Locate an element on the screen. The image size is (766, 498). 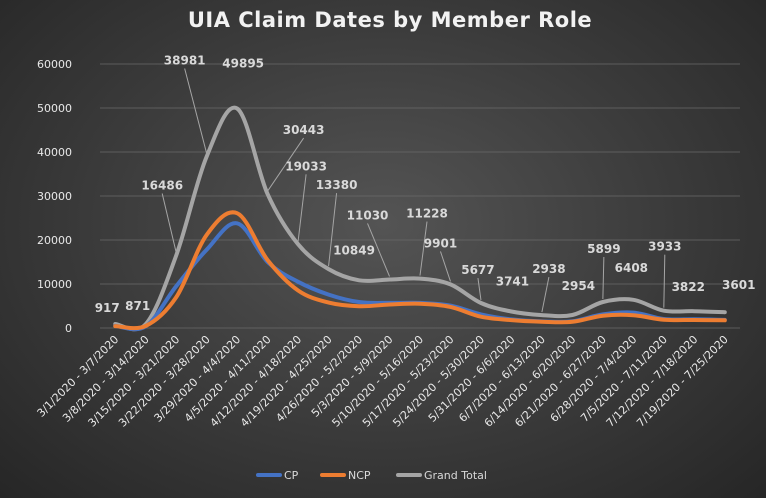
data-label-grand-total: 49895 is located at coordinates (243, 63).